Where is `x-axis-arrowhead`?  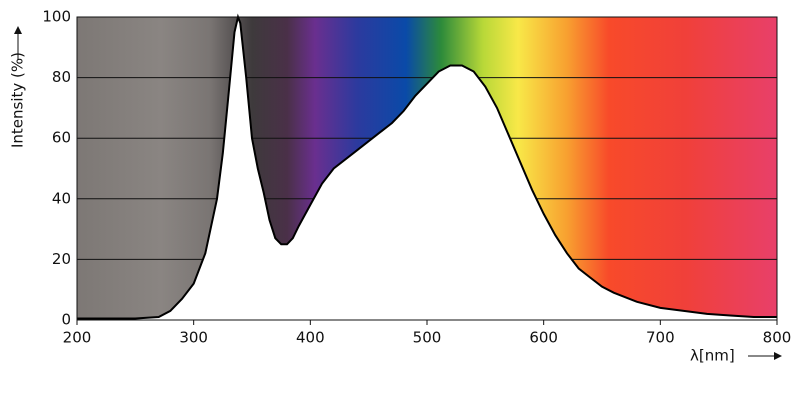 x-axis-arrowhead is located at coordinates (778, 356).